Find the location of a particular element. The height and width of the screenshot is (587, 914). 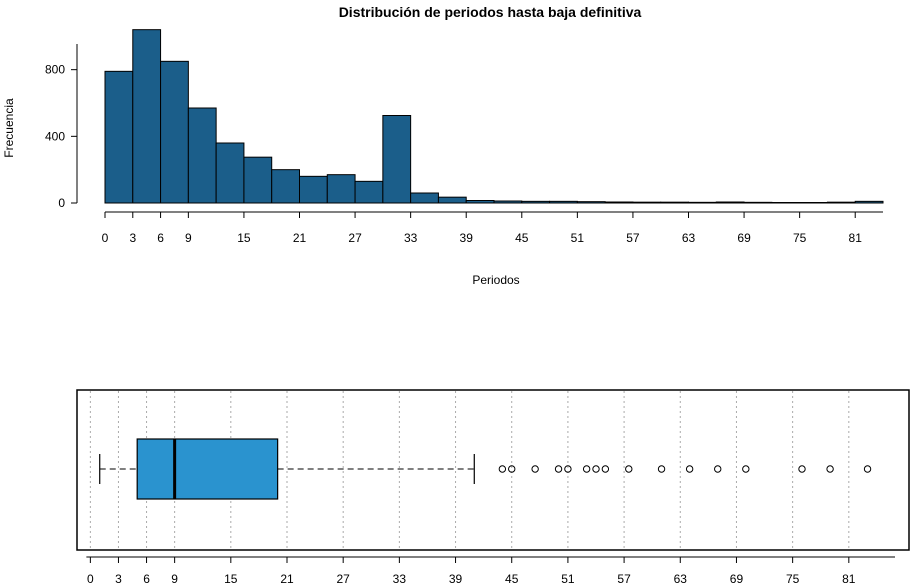

histogram-x-tick-label: 15 is located at coordinates (244, 238).